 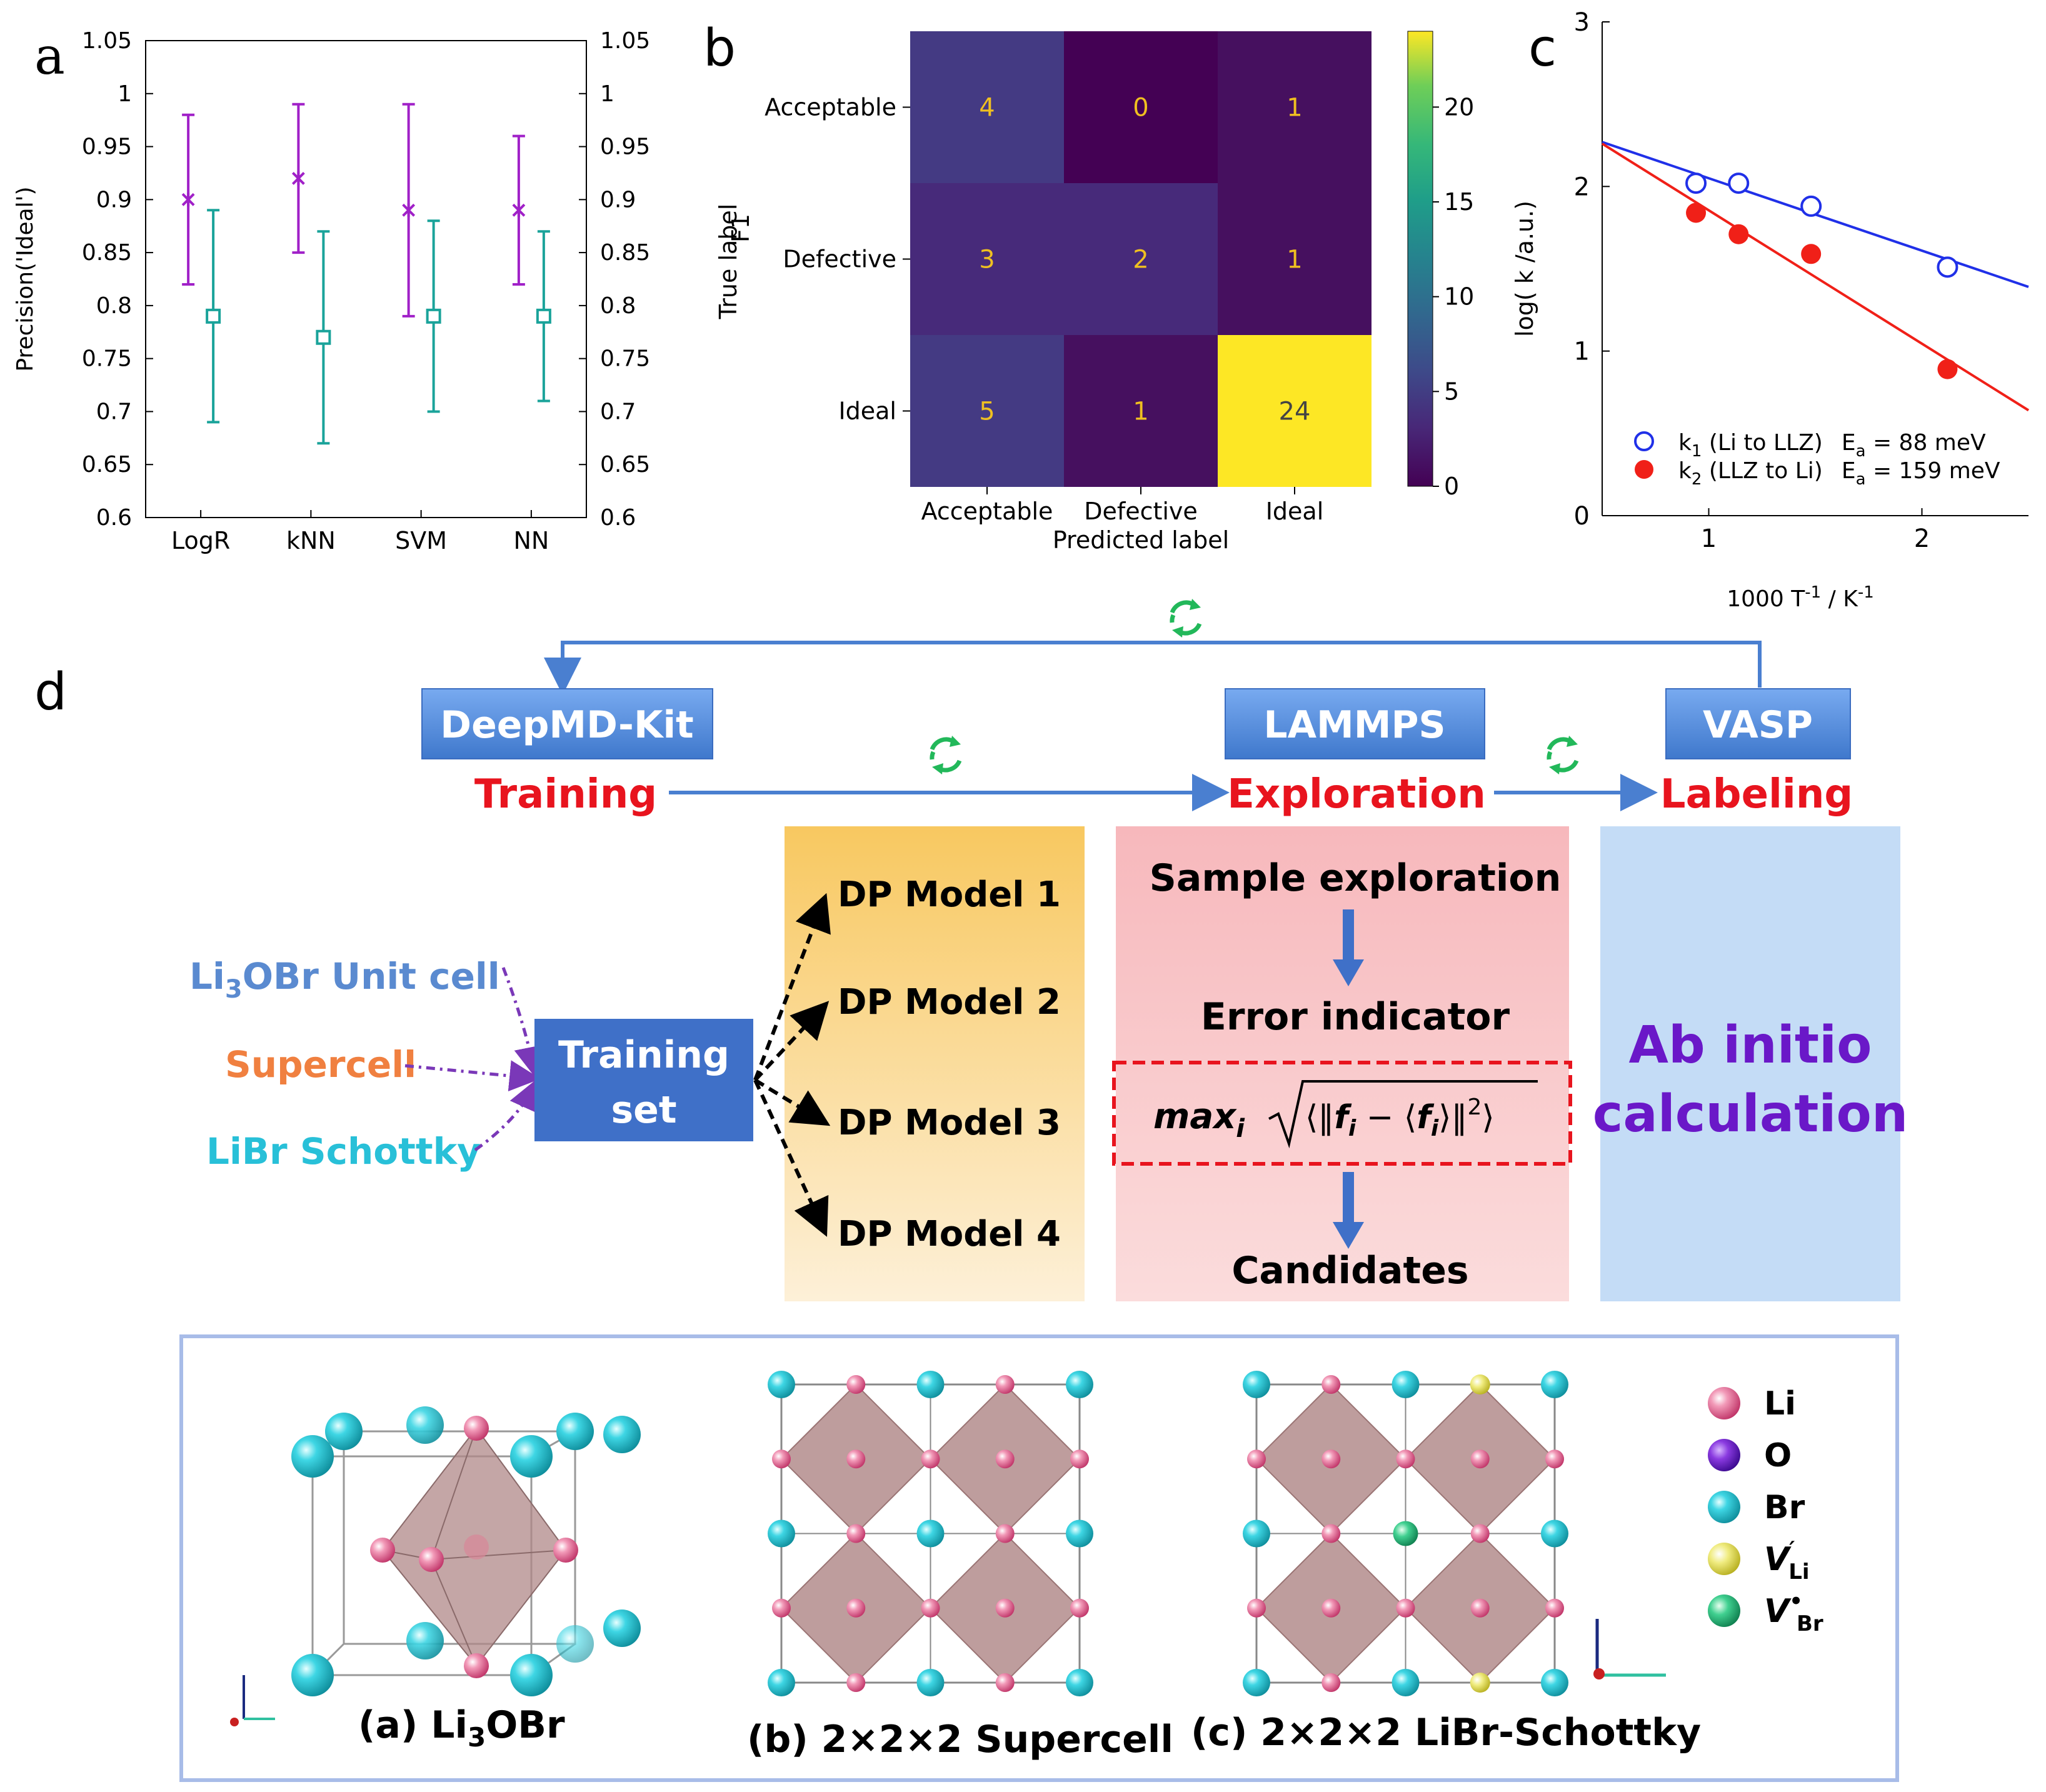 What do you see at coordinates (741, 228) in the screenshot?
I see `y-axis-label-top: F1` at bounding box center [741, 228].